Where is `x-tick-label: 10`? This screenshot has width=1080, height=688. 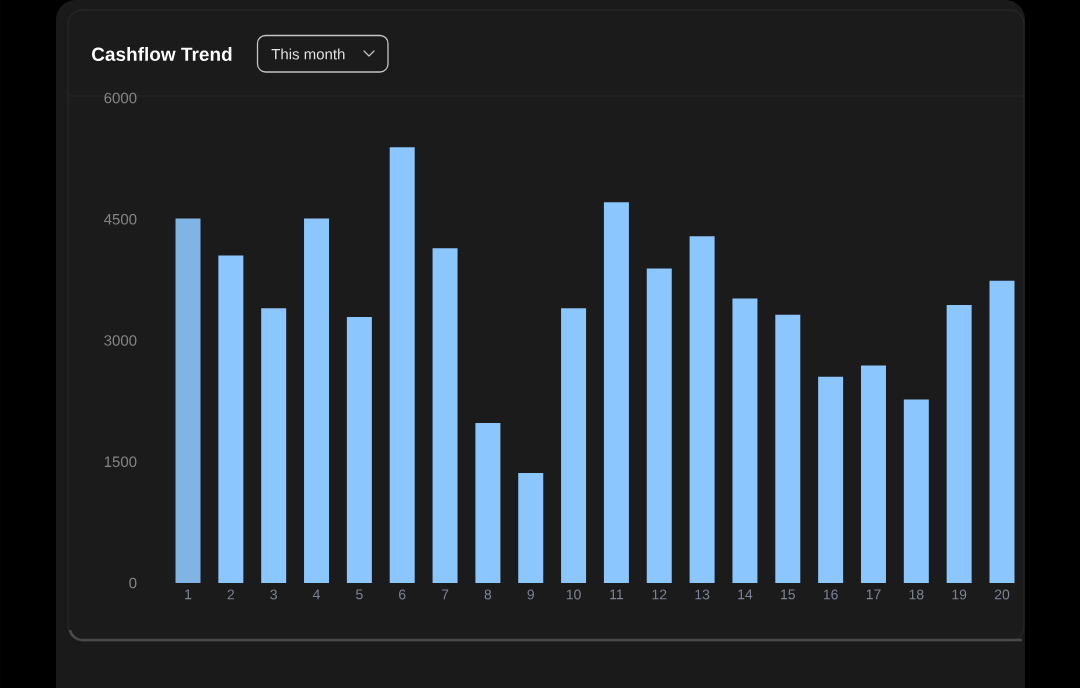 x-tick-label: 10 is located at coordinates (573, 594).